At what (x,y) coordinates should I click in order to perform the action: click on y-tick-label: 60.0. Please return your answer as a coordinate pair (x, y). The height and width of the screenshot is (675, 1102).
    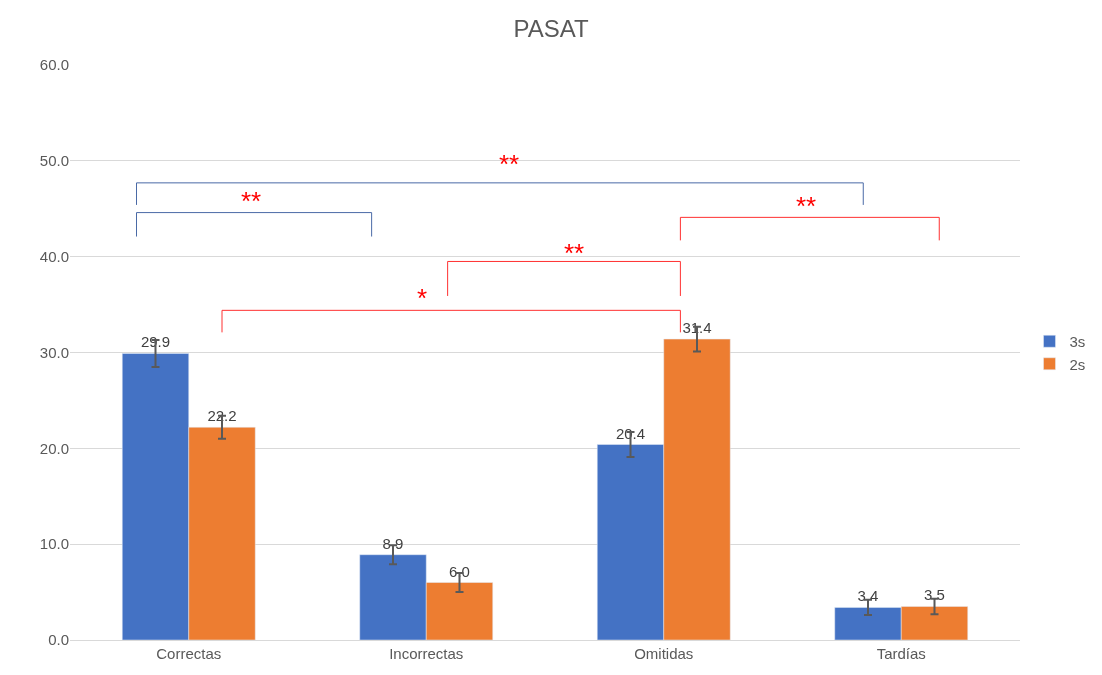
    Looking at the image, I should click on (54, 65).